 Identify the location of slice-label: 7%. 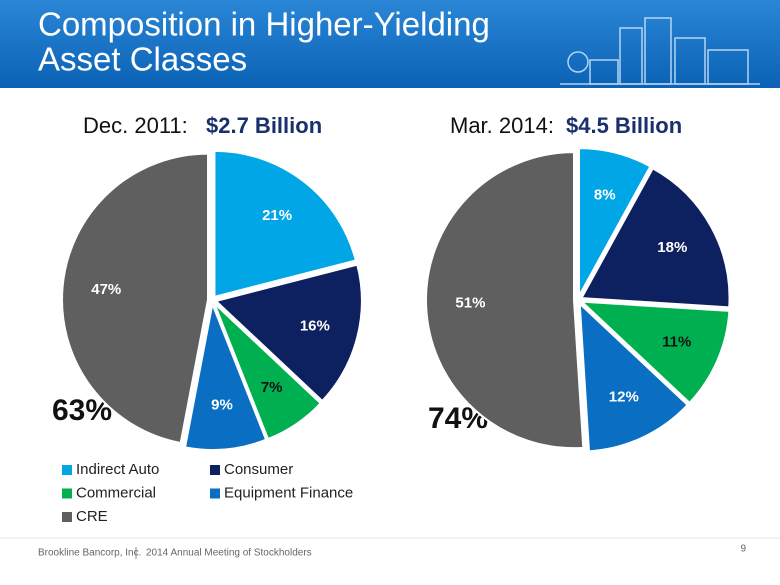
(272, 387).